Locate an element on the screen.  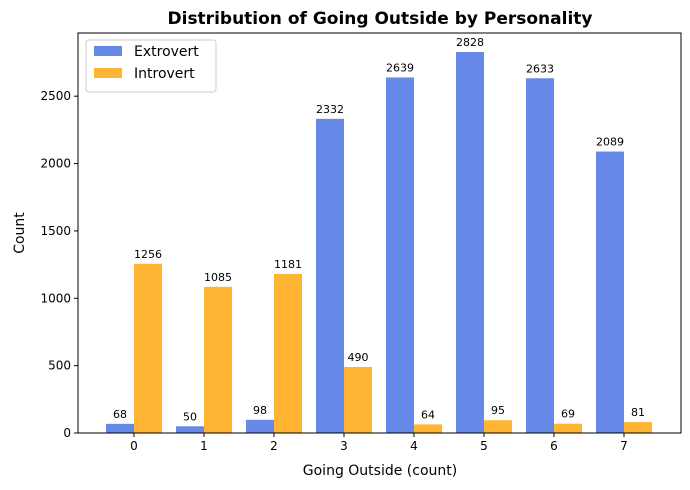
legend-label-introvert: Introvert is located at coordinates (164, 74).